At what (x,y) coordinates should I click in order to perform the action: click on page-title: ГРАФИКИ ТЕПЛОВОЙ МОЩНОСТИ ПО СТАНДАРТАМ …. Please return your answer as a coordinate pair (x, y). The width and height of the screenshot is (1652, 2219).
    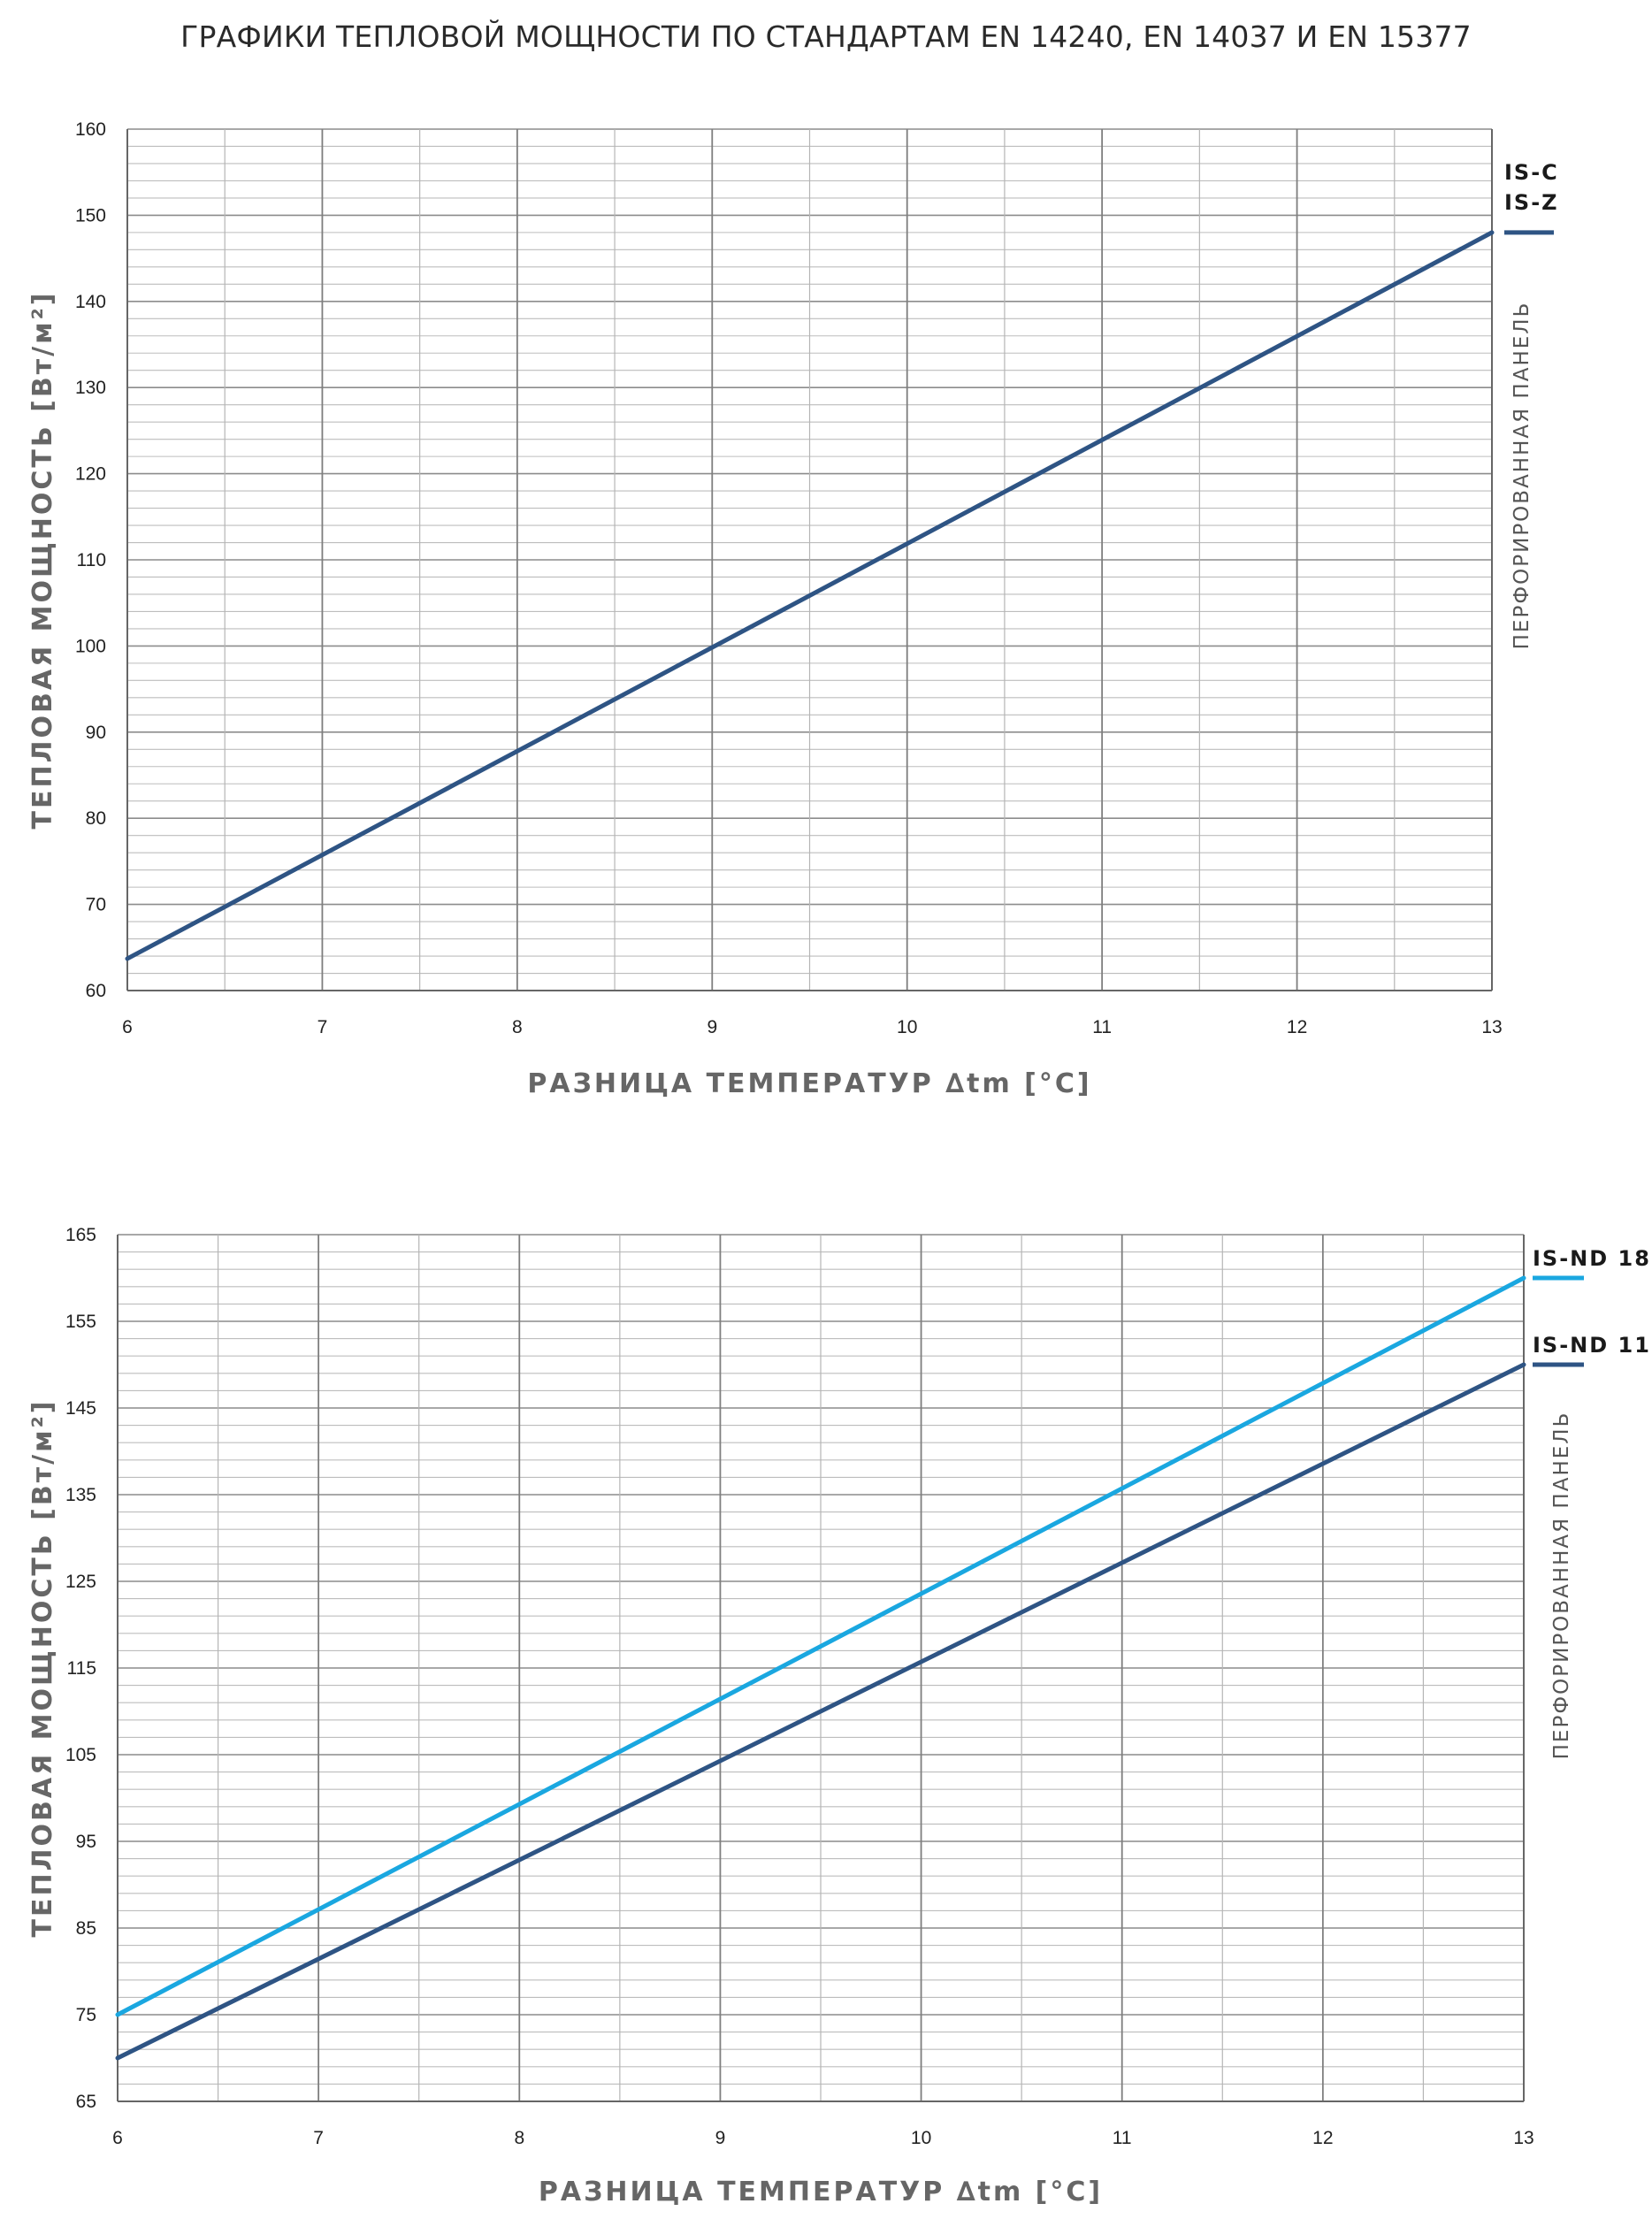
    Looking at the image, I should click on (826, 36).